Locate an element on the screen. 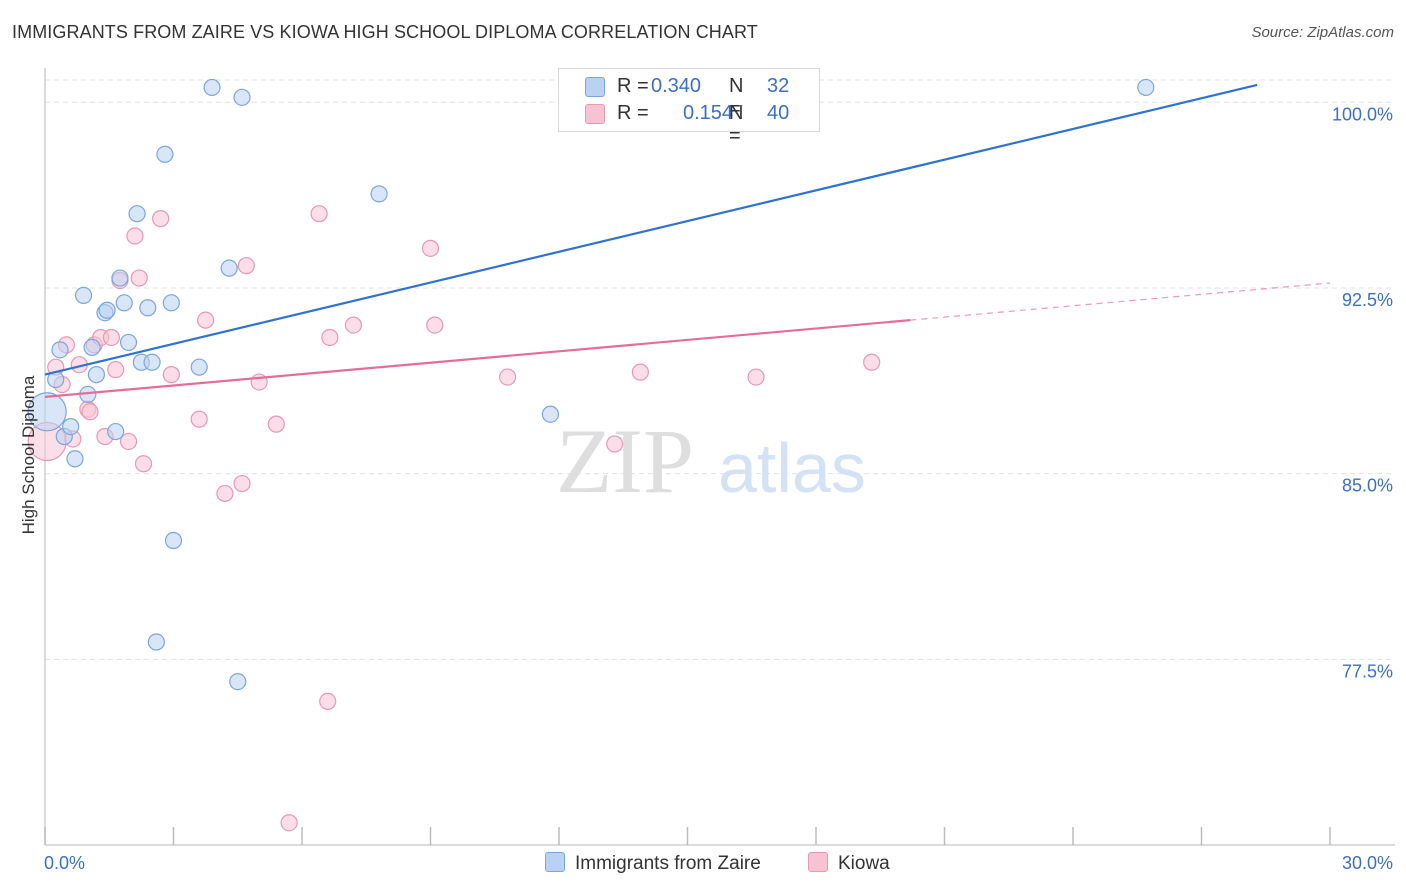  kiowa-legend-swatch is located at coordinates (818, 862).